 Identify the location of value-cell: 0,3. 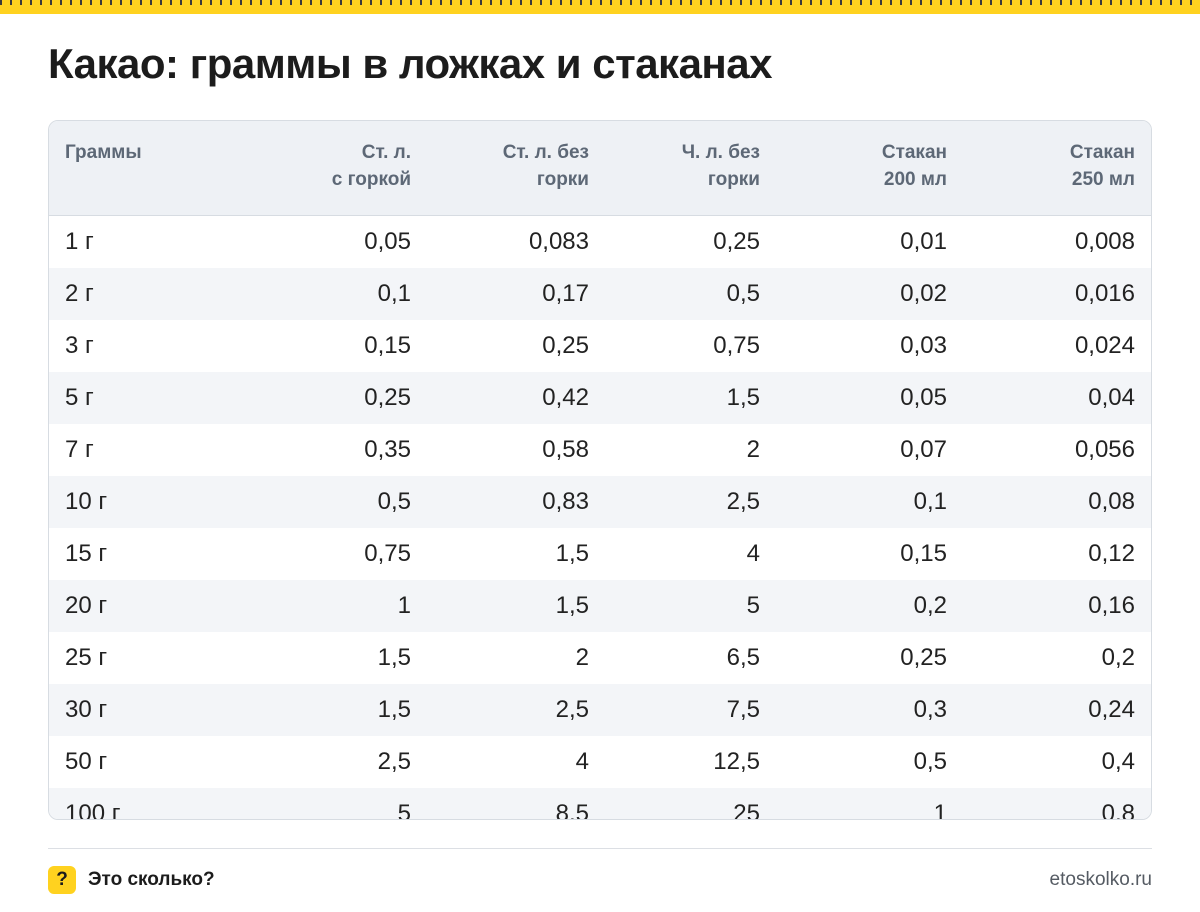
(869, 710).